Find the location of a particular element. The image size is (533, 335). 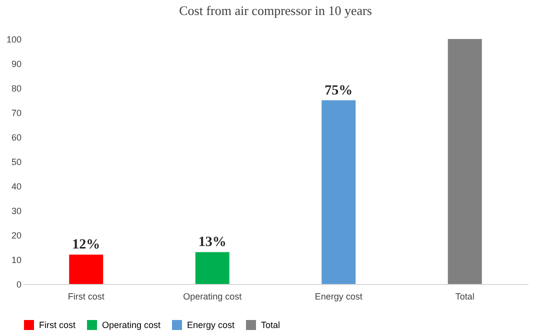

chart-title: Cost from air compressor in 10 years is located at coordinates (275, 10).